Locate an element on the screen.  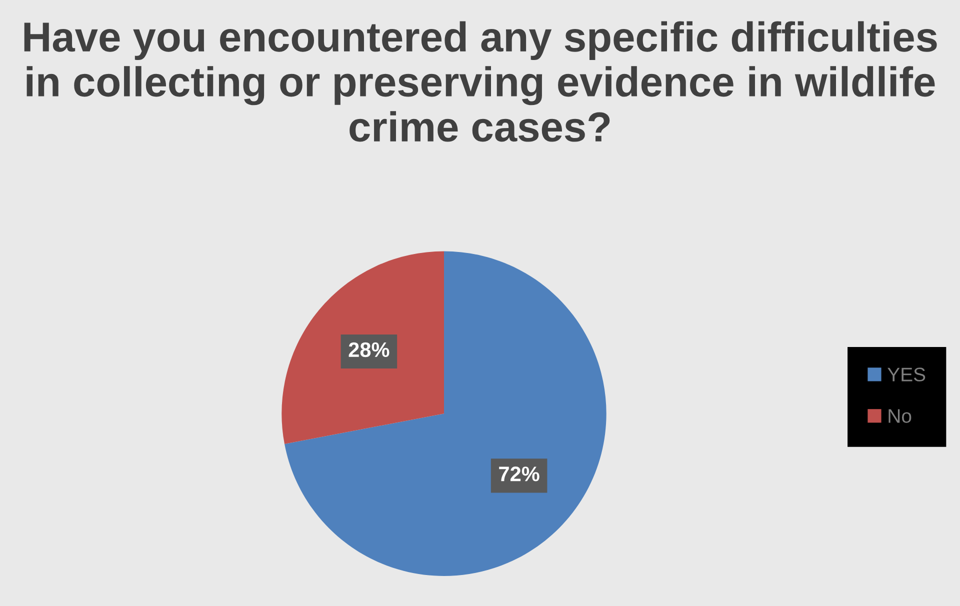
legend-label: YES is located at coordinates (907, 375).